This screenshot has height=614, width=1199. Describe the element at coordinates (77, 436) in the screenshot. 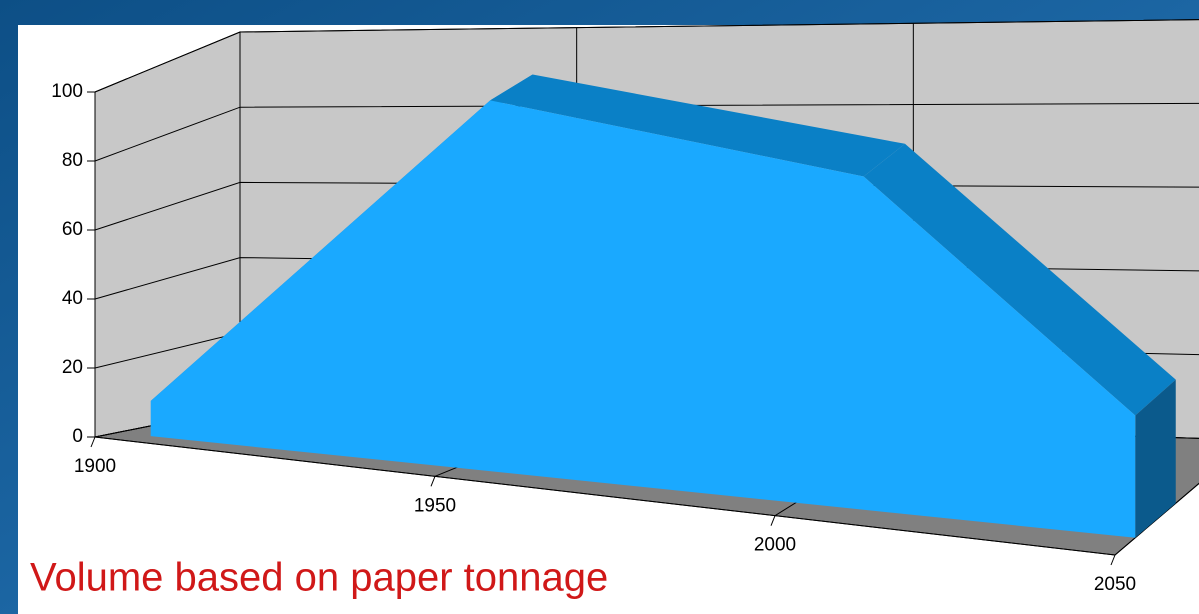

I see `y-tick-label: 0` at that location.